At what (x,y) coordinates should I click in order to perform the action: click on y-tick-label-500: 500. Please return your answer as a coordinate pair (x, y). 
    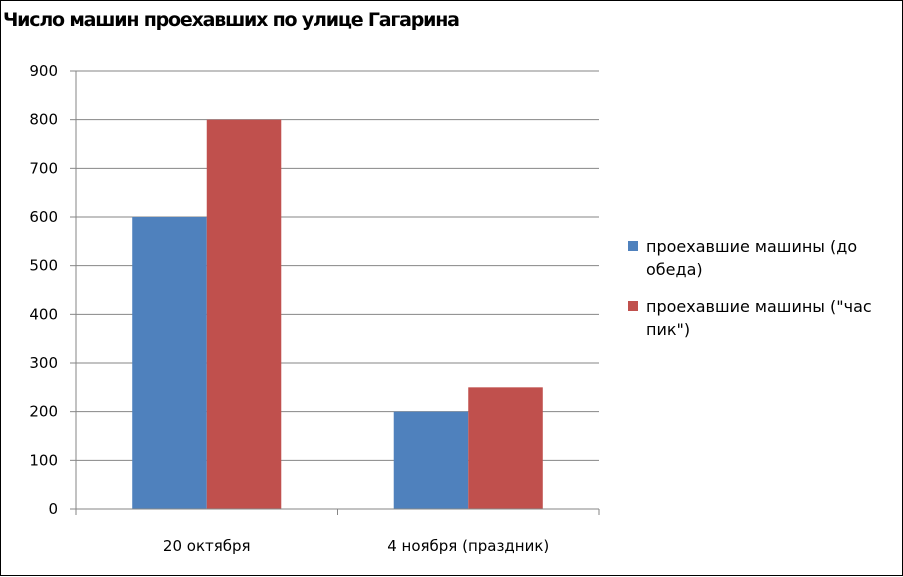
    Looking at the image, I should click on (43, 266).